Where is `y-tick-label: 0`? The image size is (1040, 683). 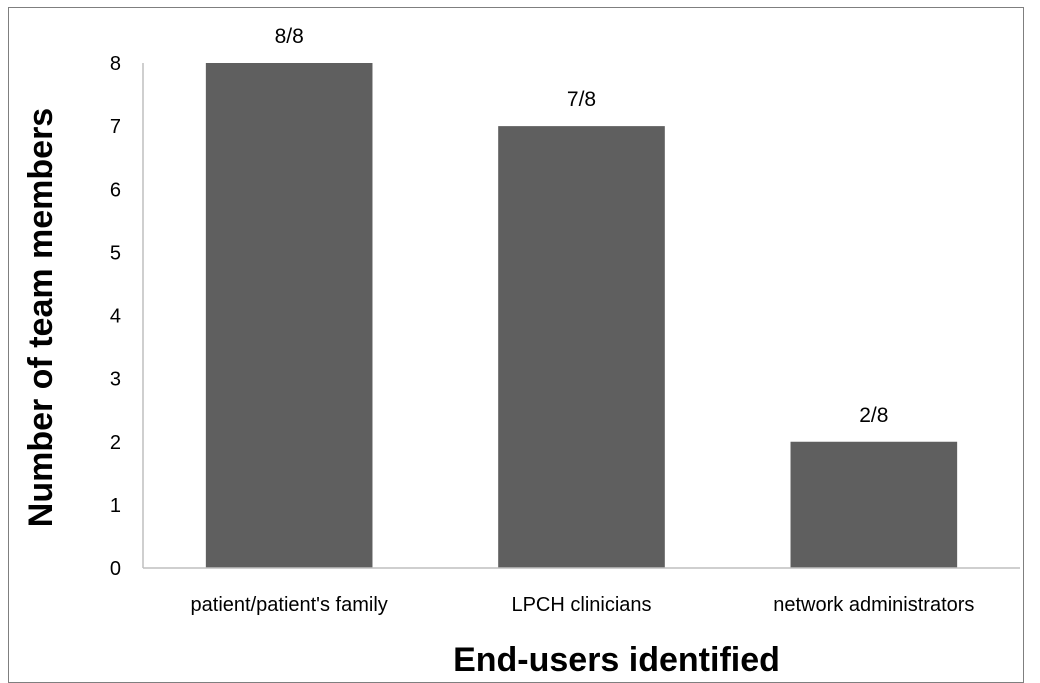 y-tick-label: 0 is located at coordinates (115, 569).